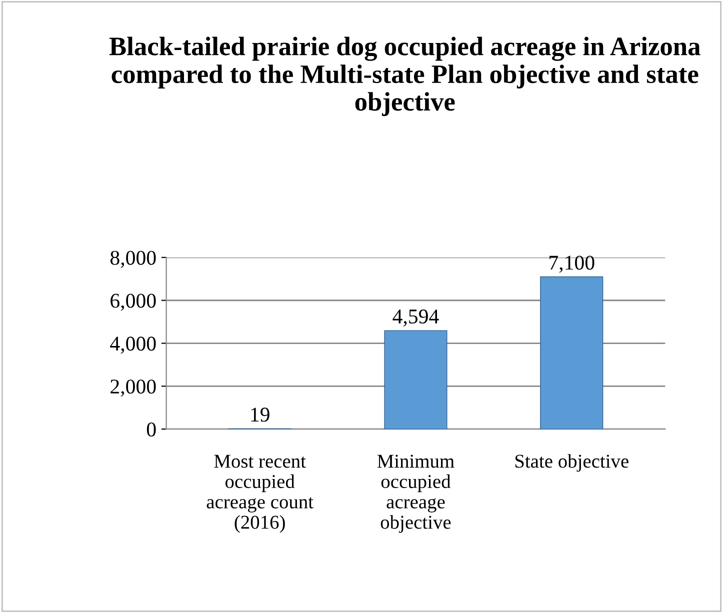 The image size is (723, 613). Describe the element at coordinates (260, 493) in the screenshot. I see `x-tick-label: Most recent occupied acreage count (2016)` at that location.